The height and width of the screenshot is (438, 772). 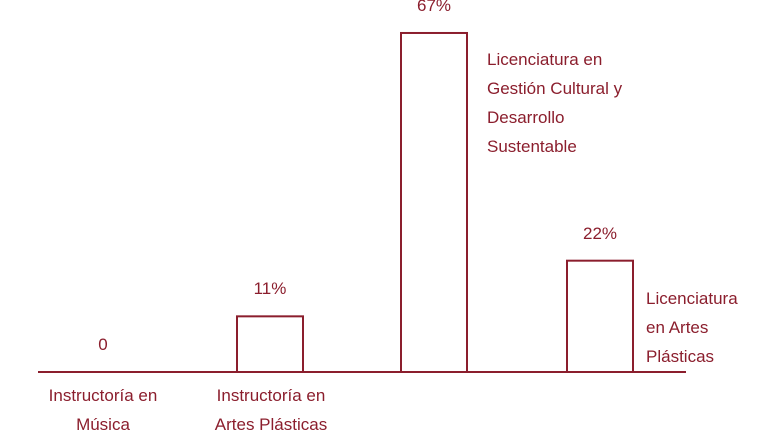 What do you see at coordinates (434, 7) in the screenshot?
I see `value-label: 67%` at bounding box center [434, 7].